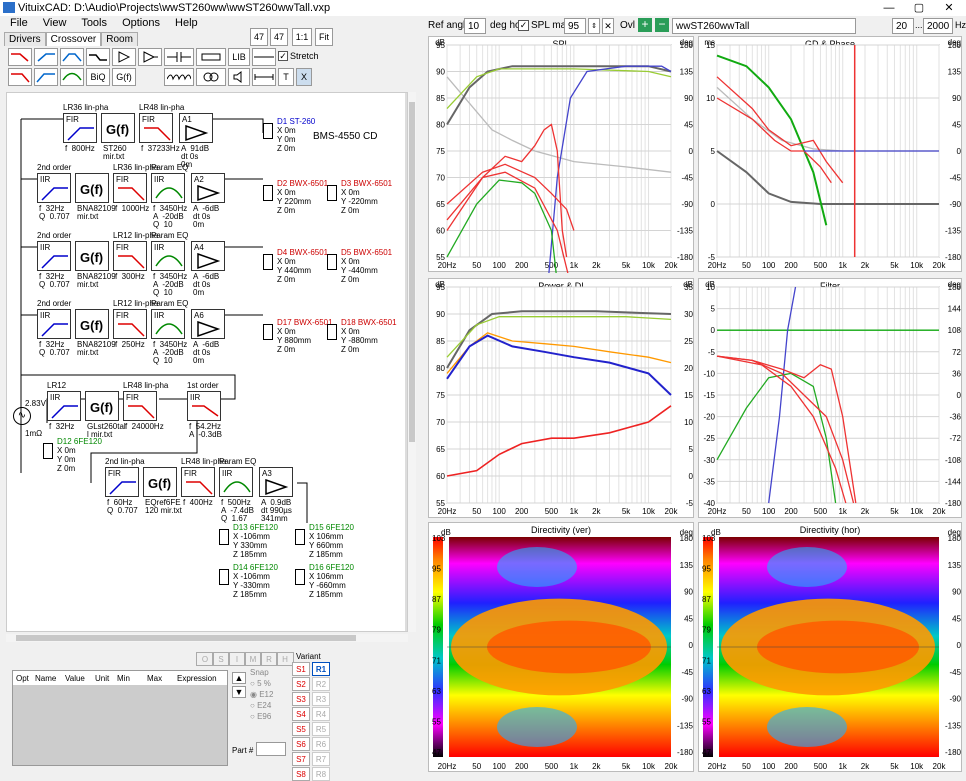  I want to click on filter-block: A1, so click(196, 128).